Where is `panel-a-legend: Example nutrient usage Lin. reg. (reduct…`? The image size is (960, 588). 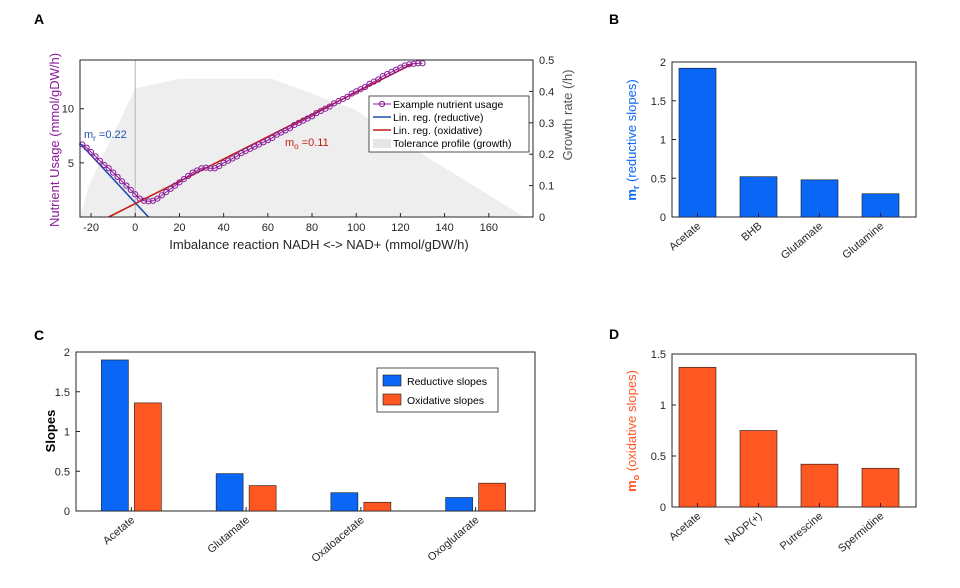 panel-a-legend: Example nutrient usage Lin. reg. (reduct… is located at coordinates (449, 124).